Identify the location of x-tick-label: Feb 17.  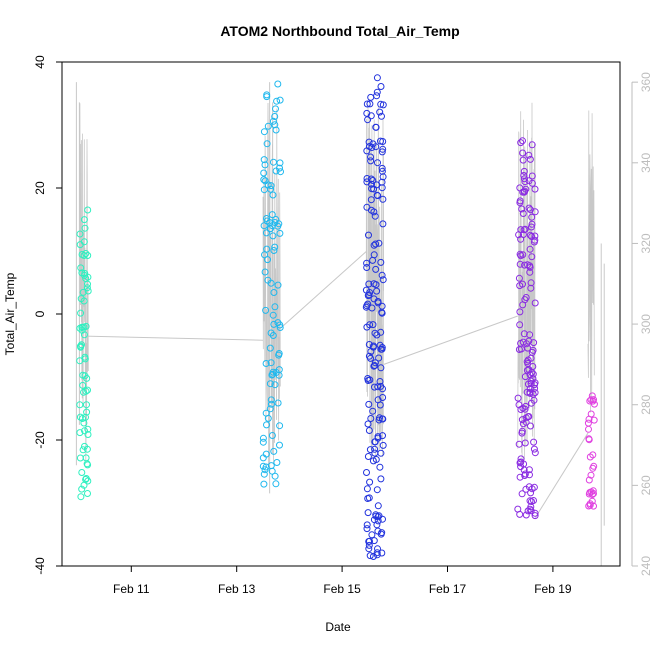
(448, 589).